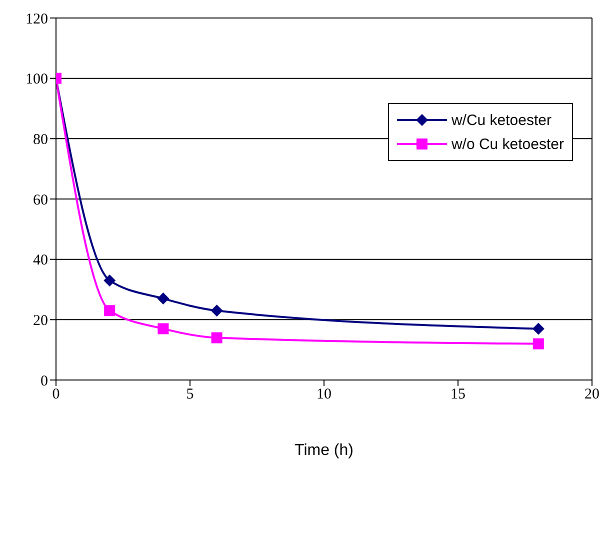 The image size is (616, 545). What do you see at coordinates (37, 19) in the screenshot?
I see `y-tick-label: 120` at bounding box center [37, 19].